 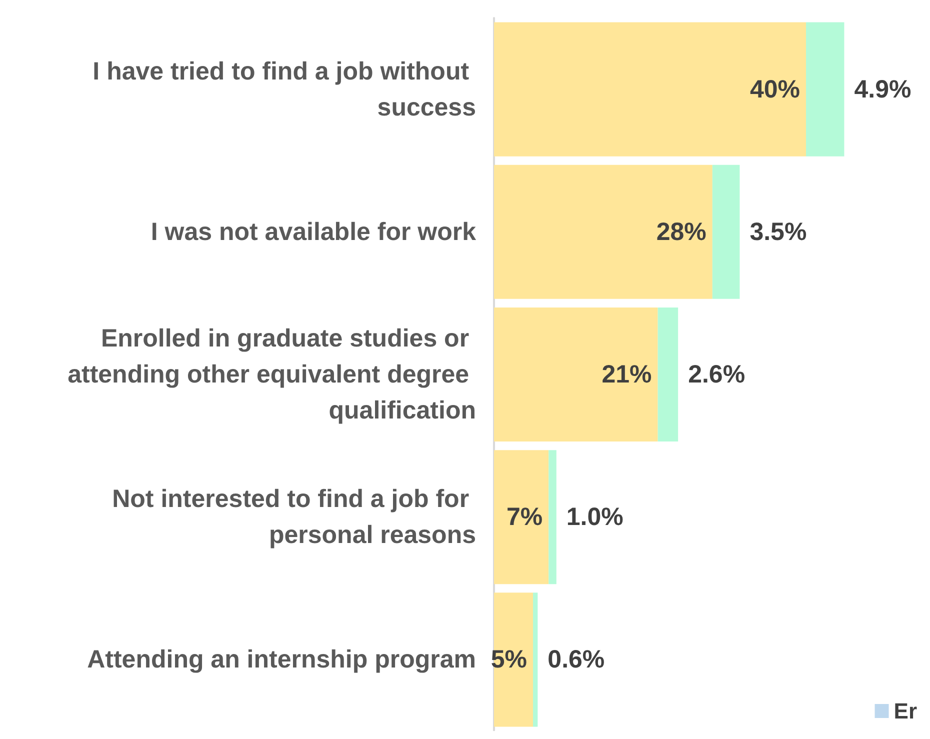 What do you see at coordinates (717, 374) in the screenshot?
I see `data-label: 2.6%` at bounding box center [717, 374].